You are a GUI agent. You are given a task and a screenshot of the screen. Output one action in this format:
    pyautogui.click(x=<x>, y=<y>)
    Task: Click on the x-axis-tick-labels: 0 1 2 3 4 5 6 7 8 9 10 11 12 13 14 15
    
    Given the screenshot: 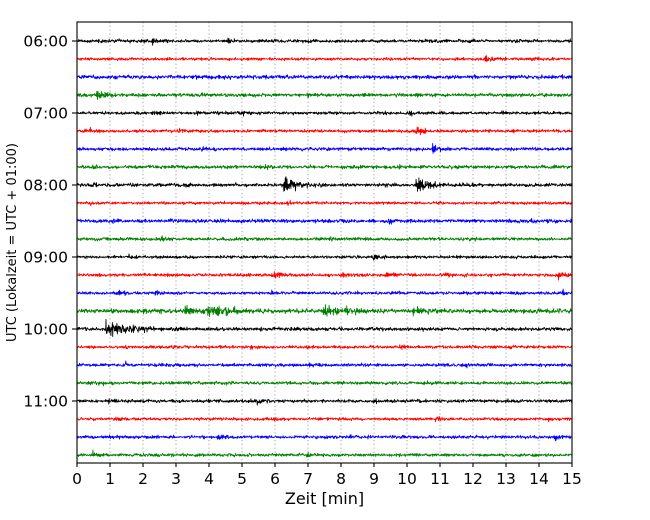 What is the action you would take?
    pyautogui.click(x=327, y=479)
    